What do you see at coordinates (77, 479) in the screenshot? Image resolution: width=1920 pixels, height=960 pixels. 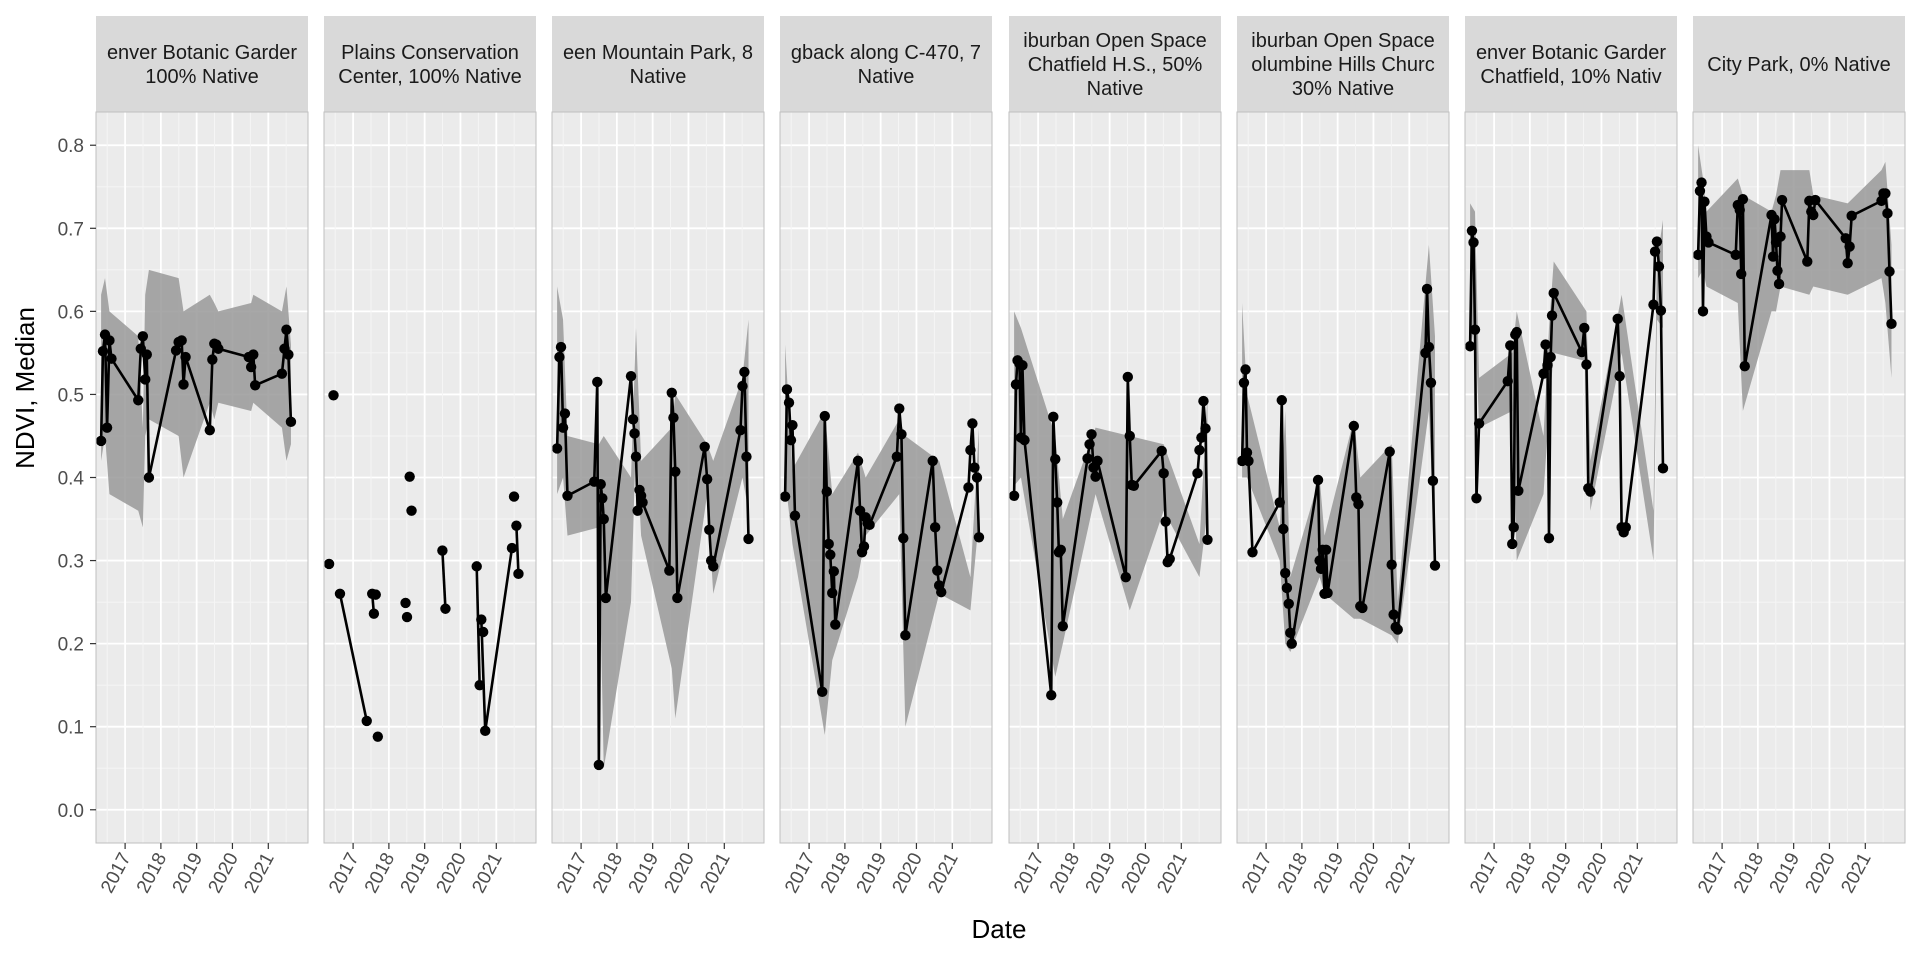 I see `y-axis: 0.0 0.1 0.2 0.3 0.4 0.5 0.6 0.7 0.8` at bounding box center [77, 479].